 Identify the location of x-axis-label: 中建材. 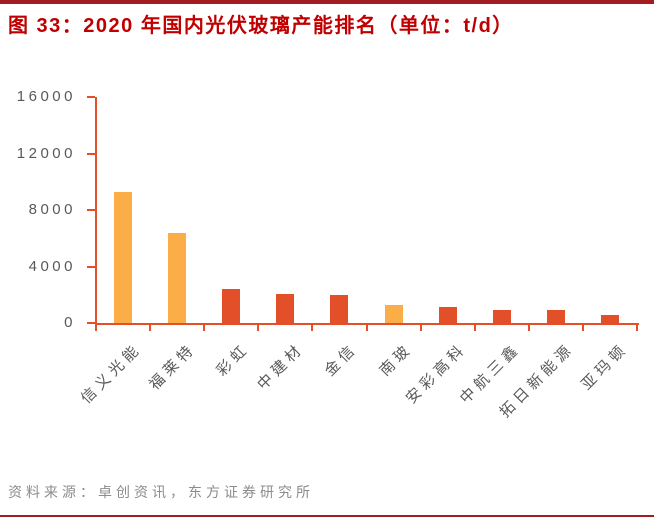
(280, 367).